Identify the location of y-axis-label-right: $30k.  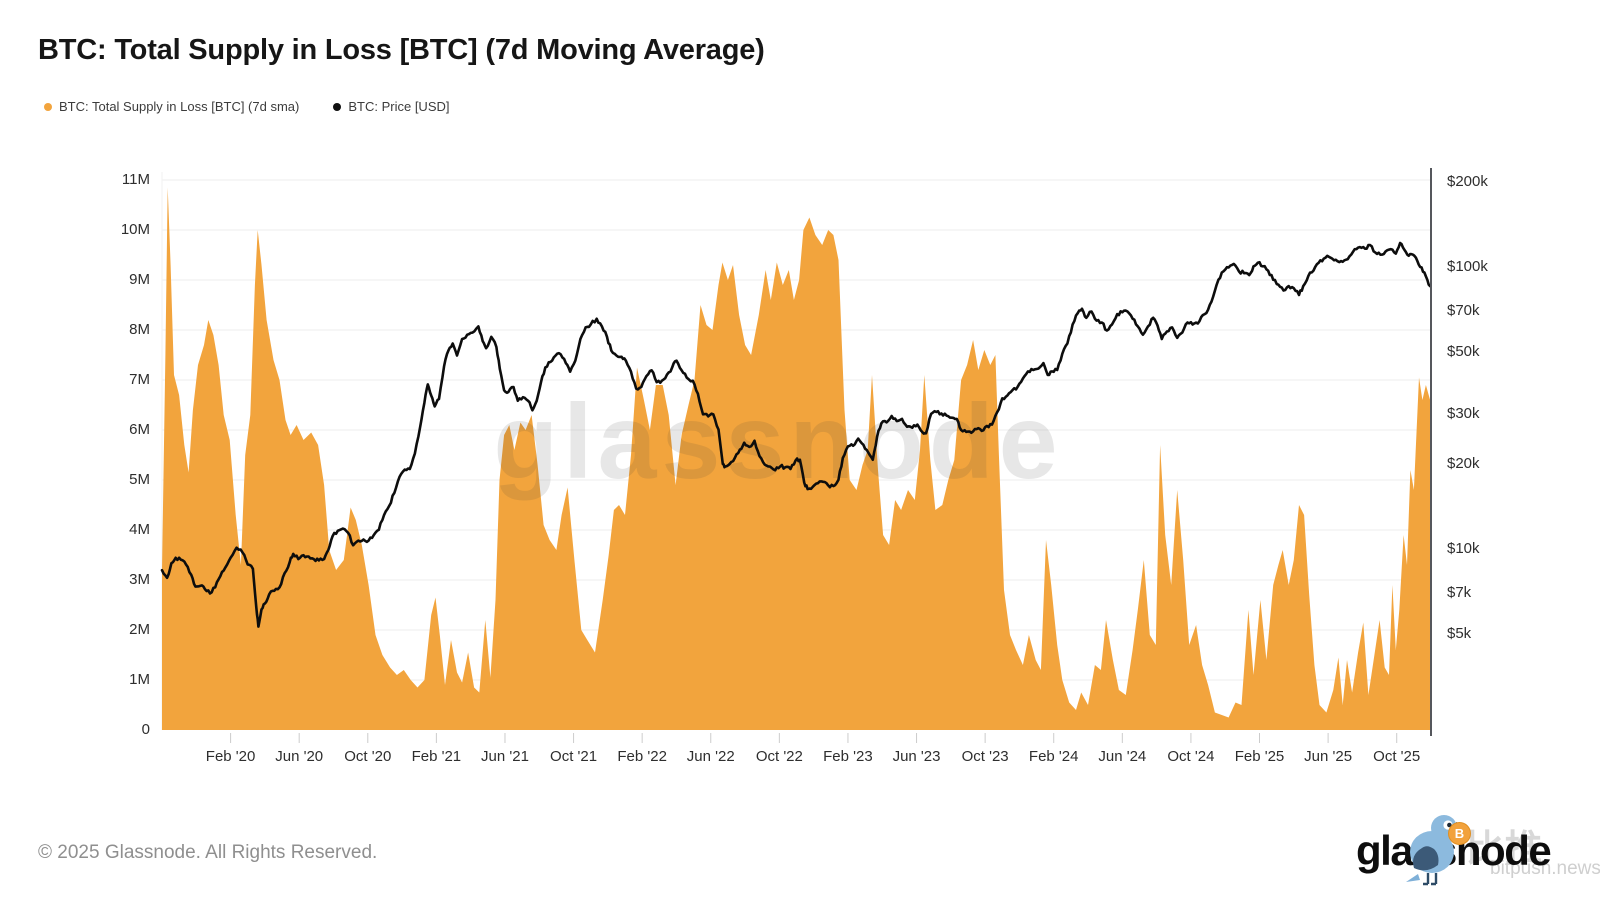
(1463, 414).